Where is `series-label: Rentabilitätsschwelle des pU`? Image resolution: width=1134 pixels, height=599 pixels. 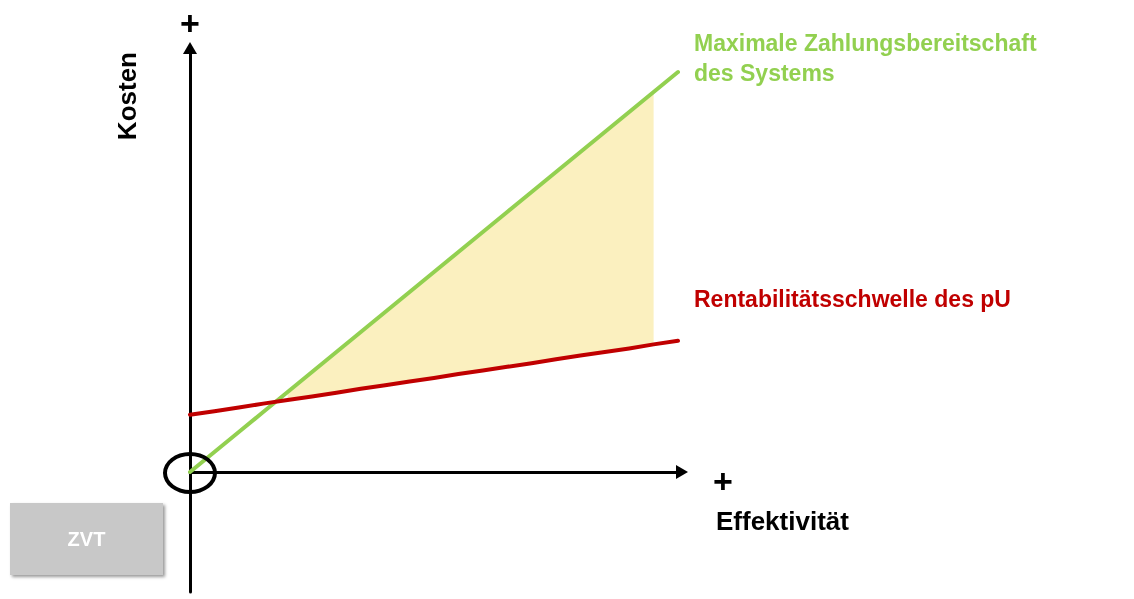 series-label: Rentabilitätsschwelle des pU is located at coordinates (852, 298).